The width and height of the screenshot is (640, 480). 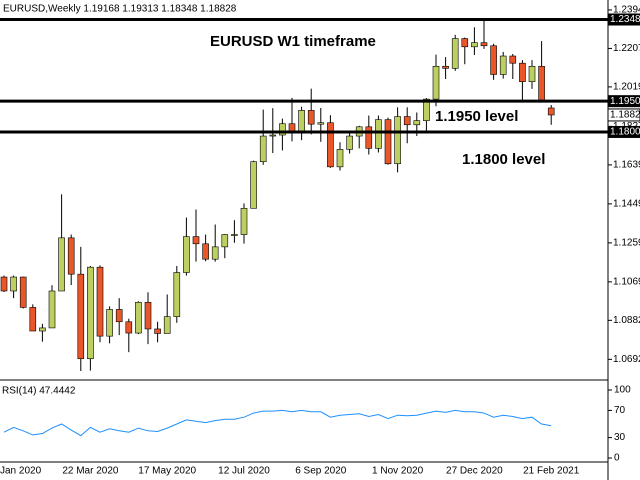 I want to click on y-tick-label: 0, so click(x=617, y=458).